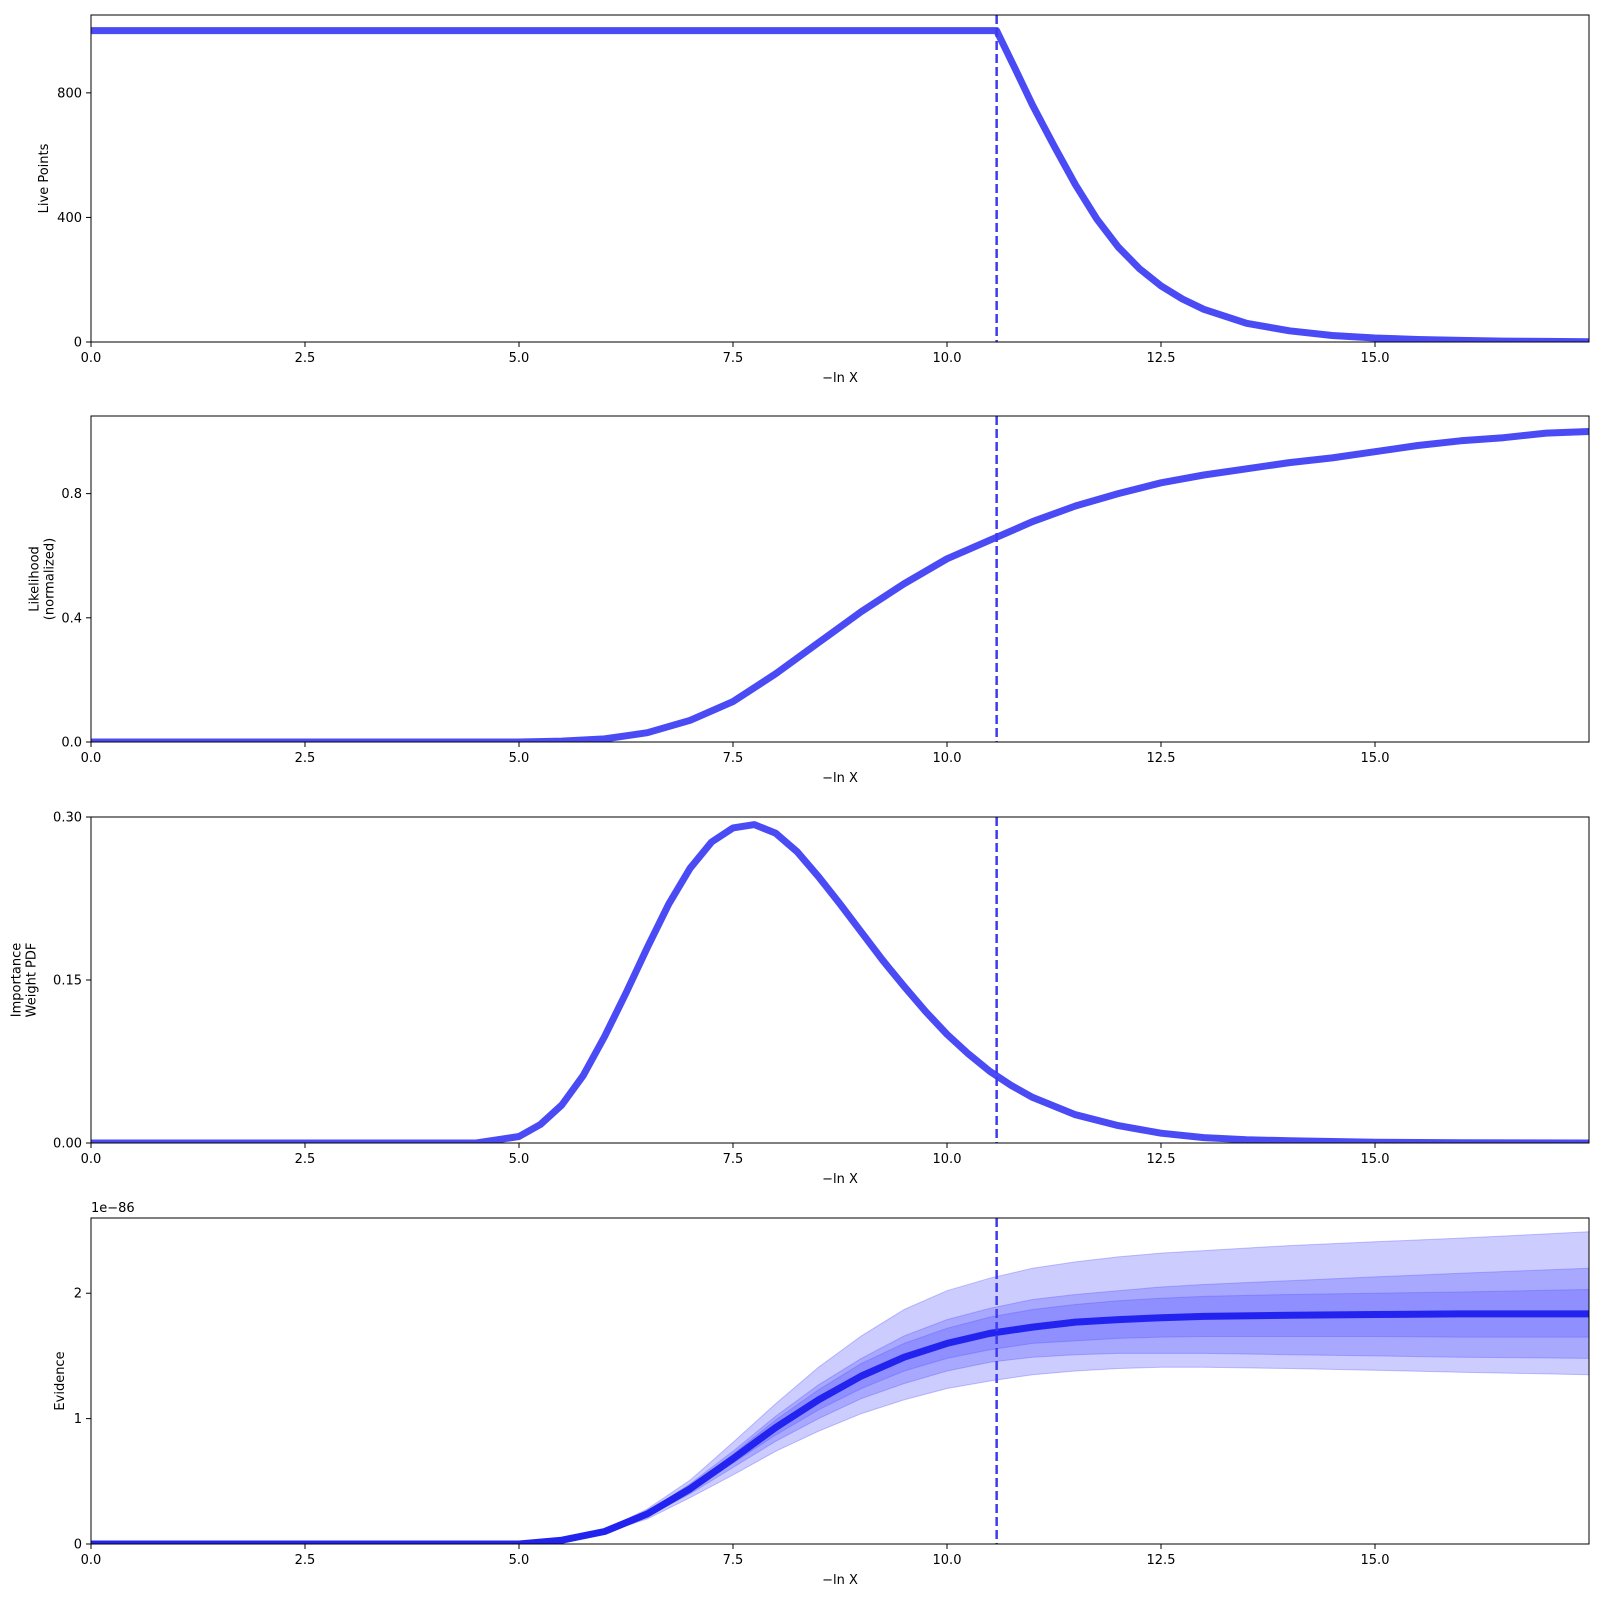 Image resolution: width=1600 pixels, height=1600 pixels. I want to click on y-tick-label: 0.15, so click(67, 981).